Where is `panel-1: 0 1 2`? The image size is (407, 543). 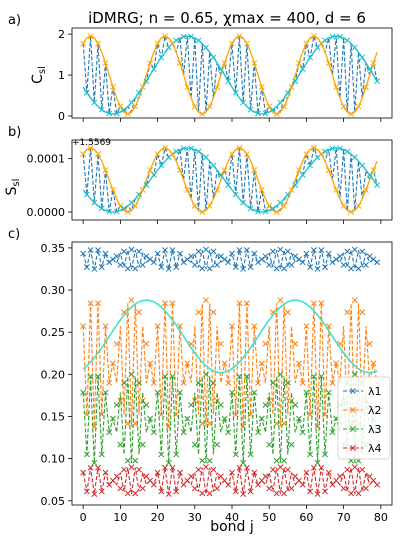
panel-1: 0 1 2 is located at coordinates (225, 75).